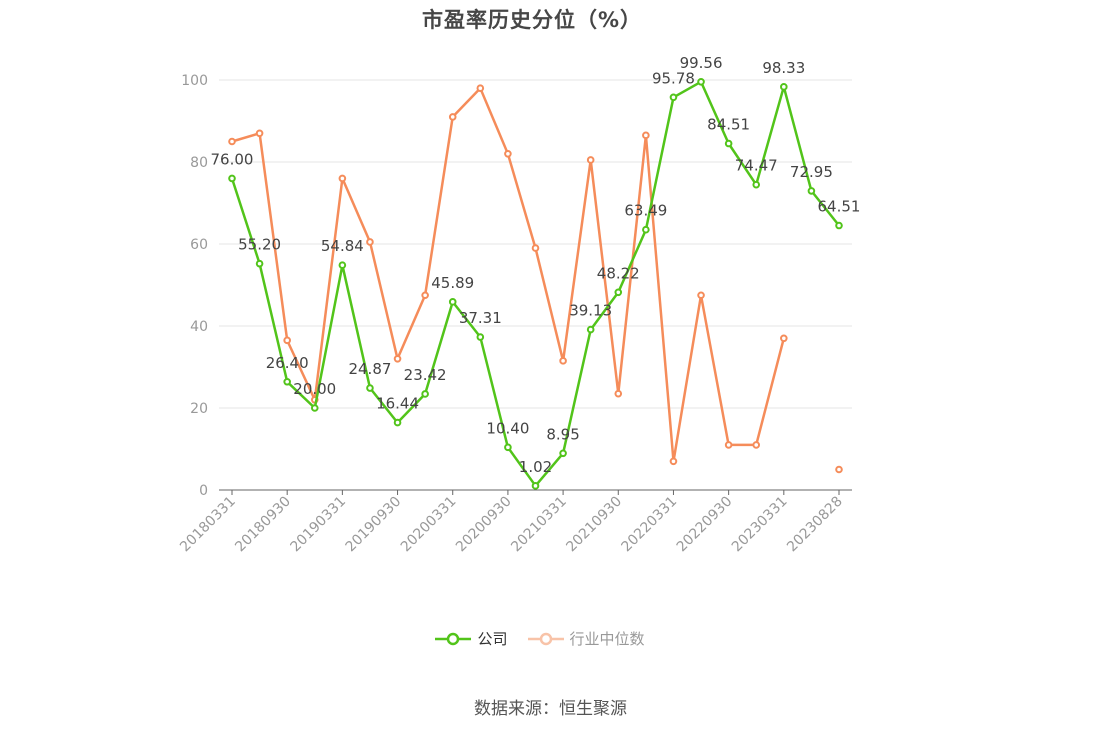 Image resolution: width=1101 pixels, height=733 pixels. What do you see at coordinates (705, 525) in the screenshot?
I see `x-tick-label: 20220930` at bounding box center [705, 525].